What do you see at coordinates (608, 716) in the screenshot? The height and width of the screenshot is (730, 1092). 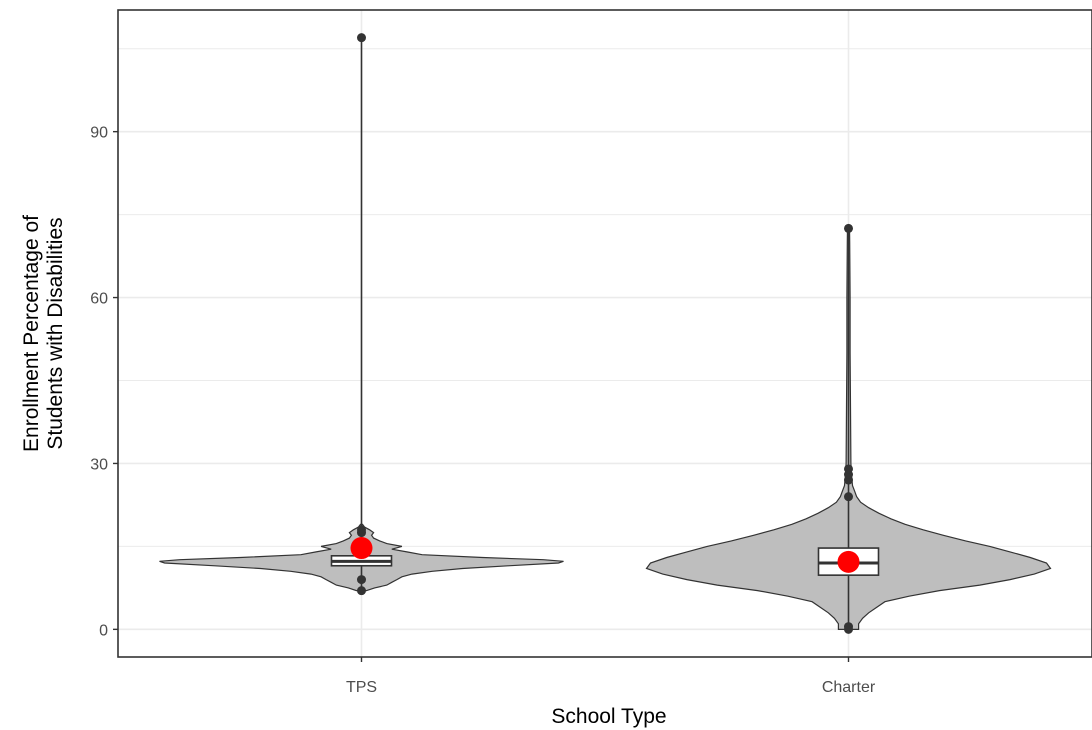 I see `x-axis-title: School Type` at bounding box center [608, 716].